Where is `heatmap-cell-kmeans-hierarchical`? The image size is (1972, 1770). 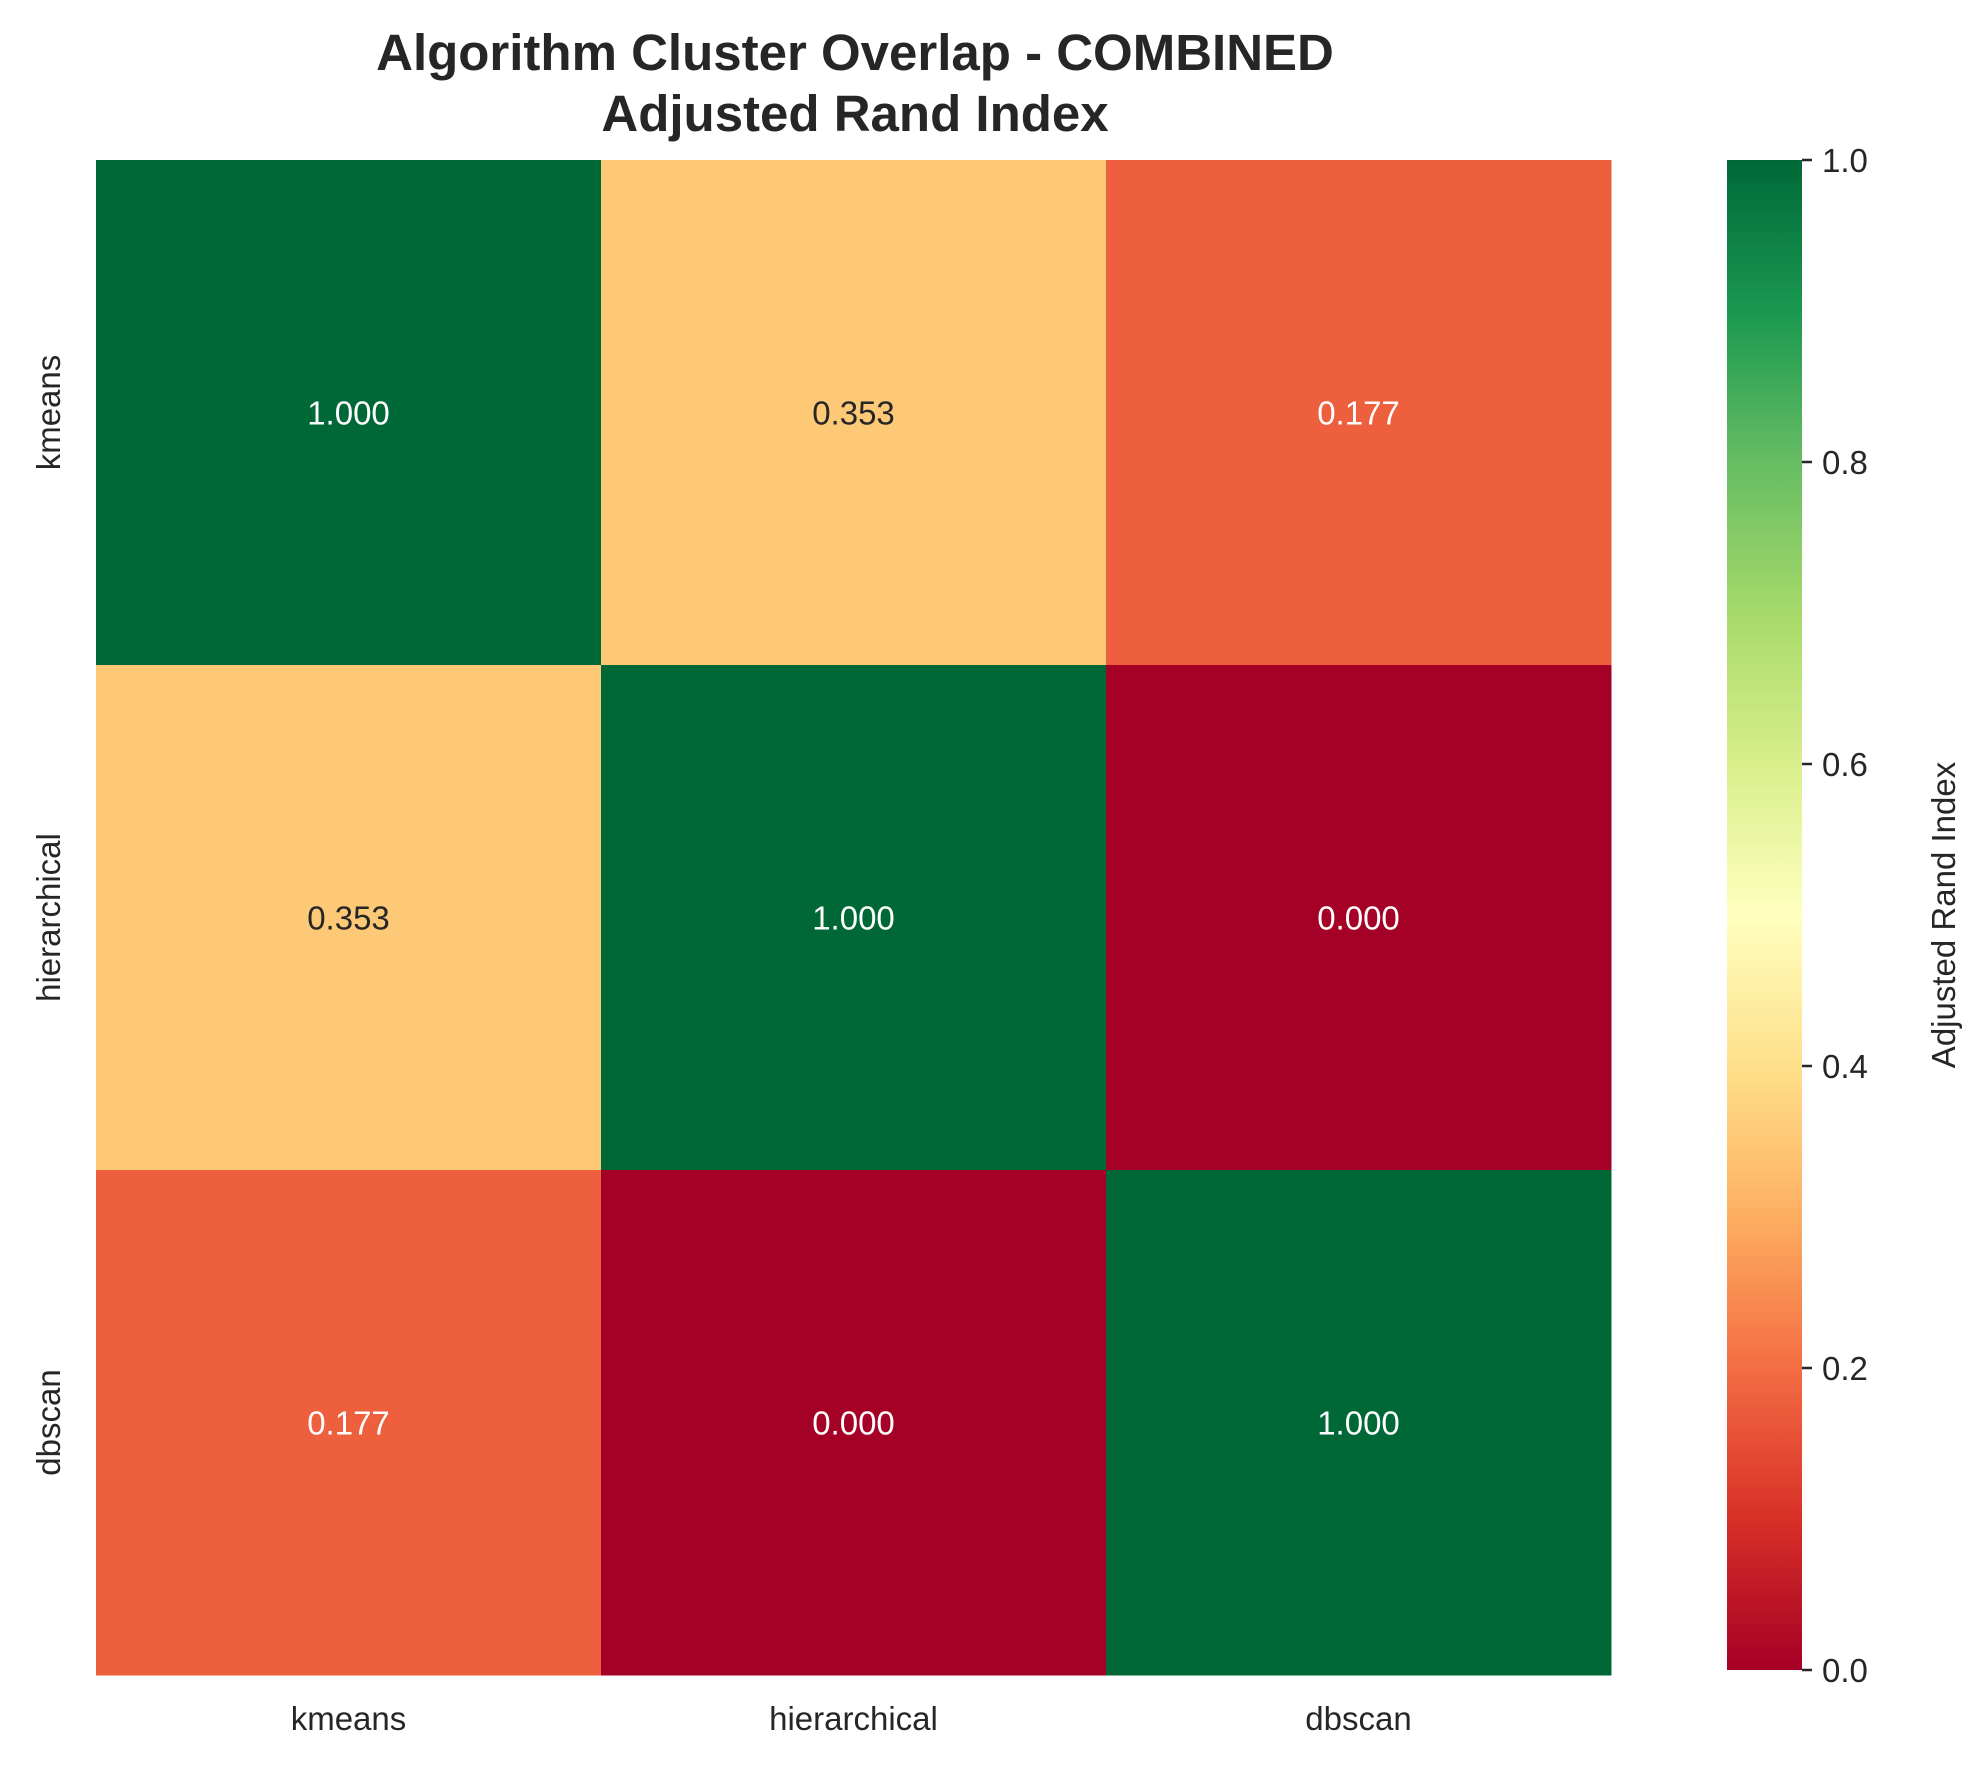 heatmap-cell-kmeans-hierarchical is located at coordinates (854, 413).